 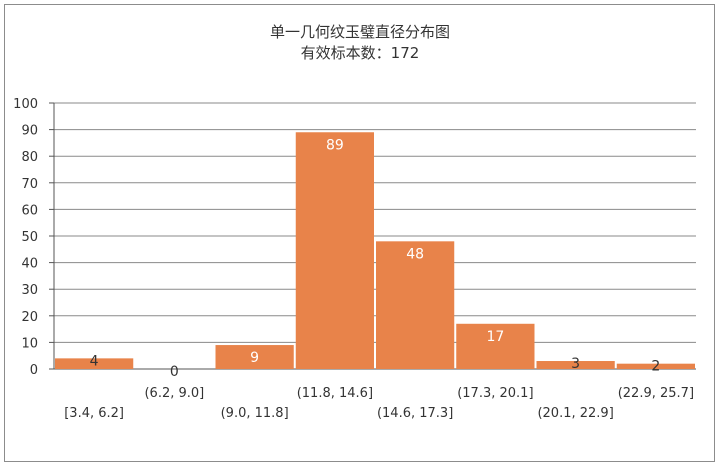 What do you see at coordinates (174, 393) in the screenshot?
I see `category-label: (6.2, 9.0]` at bounding box center [174, 393].